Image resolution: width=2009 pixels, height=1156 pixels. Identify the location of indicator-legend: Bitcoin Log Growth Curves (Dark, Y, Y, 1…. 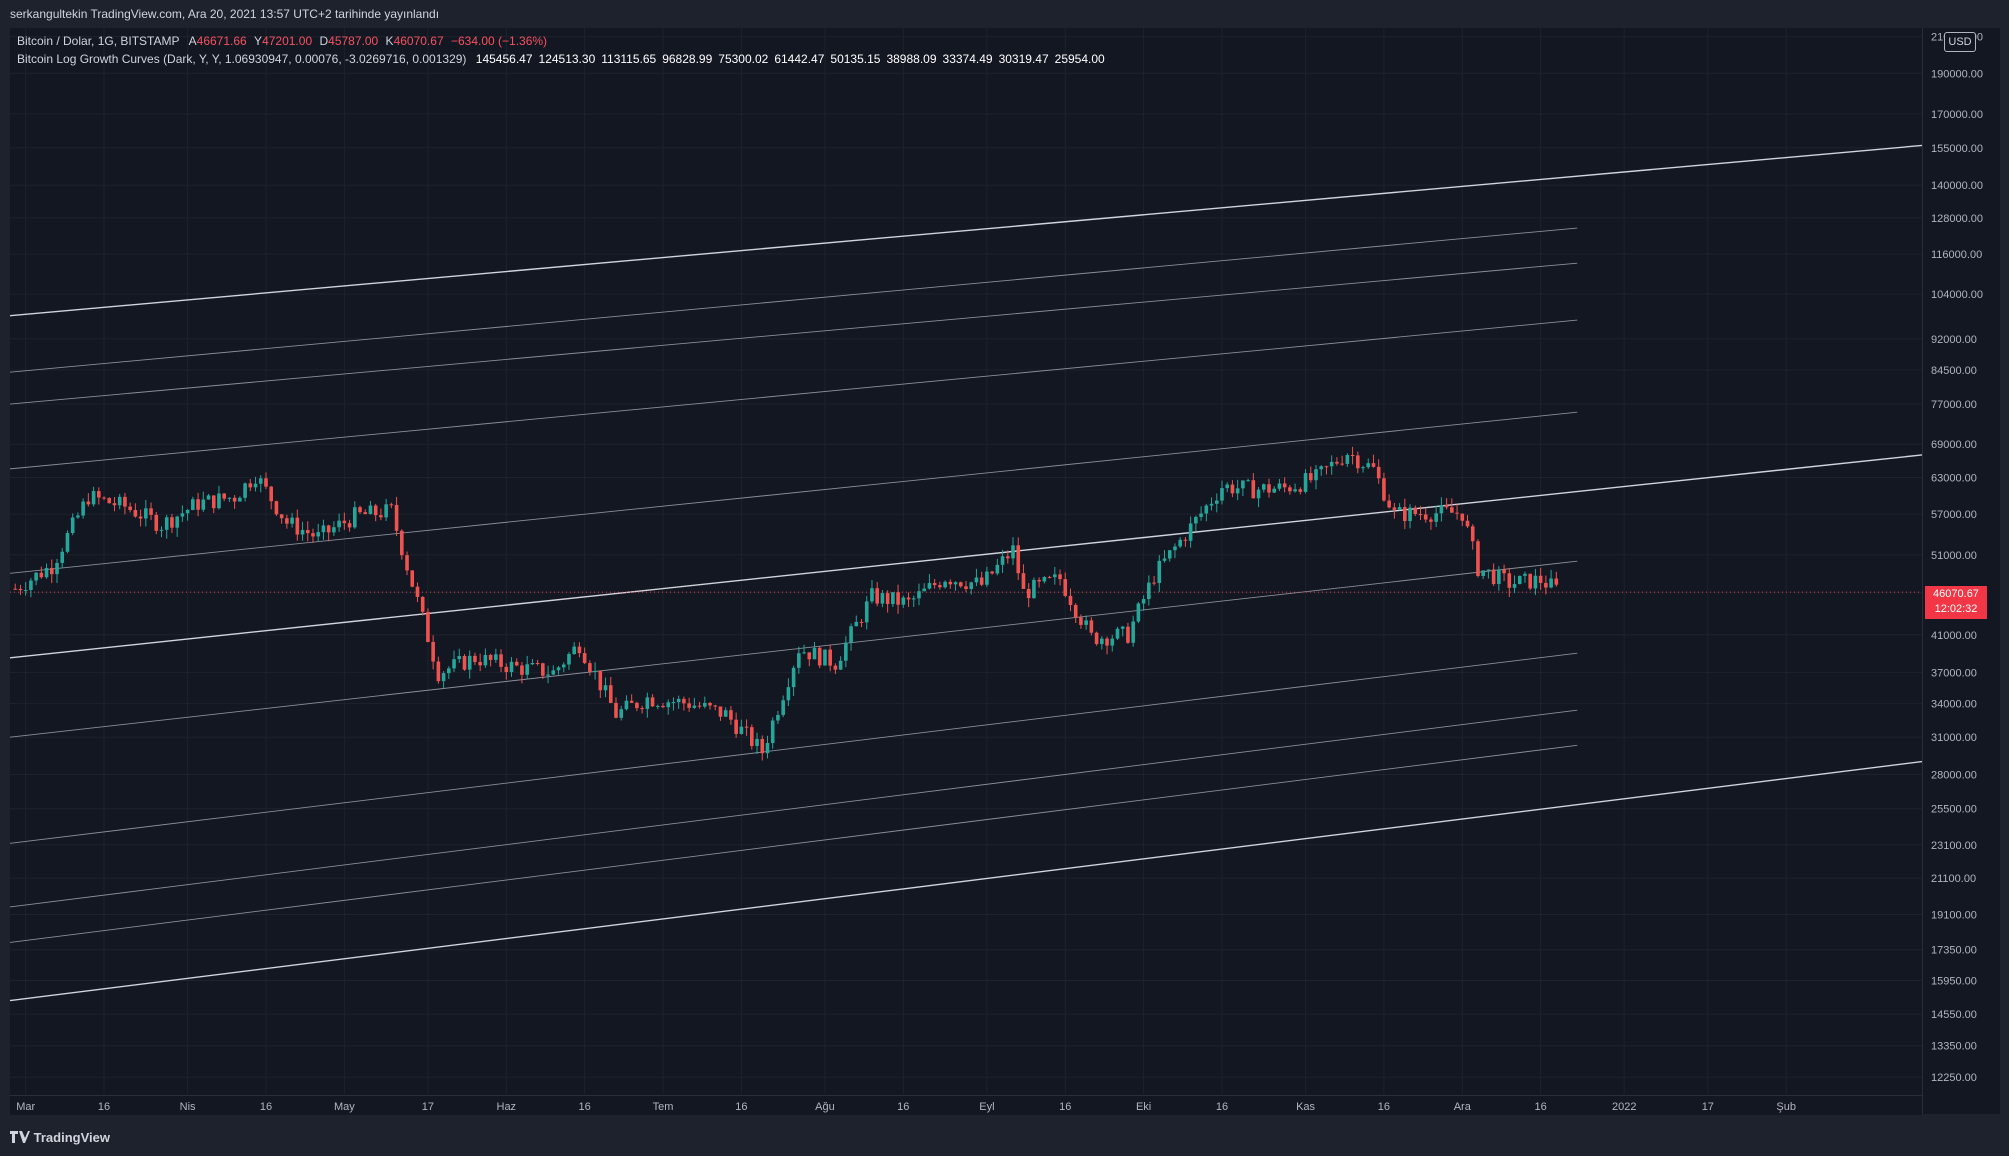
(561, 59).